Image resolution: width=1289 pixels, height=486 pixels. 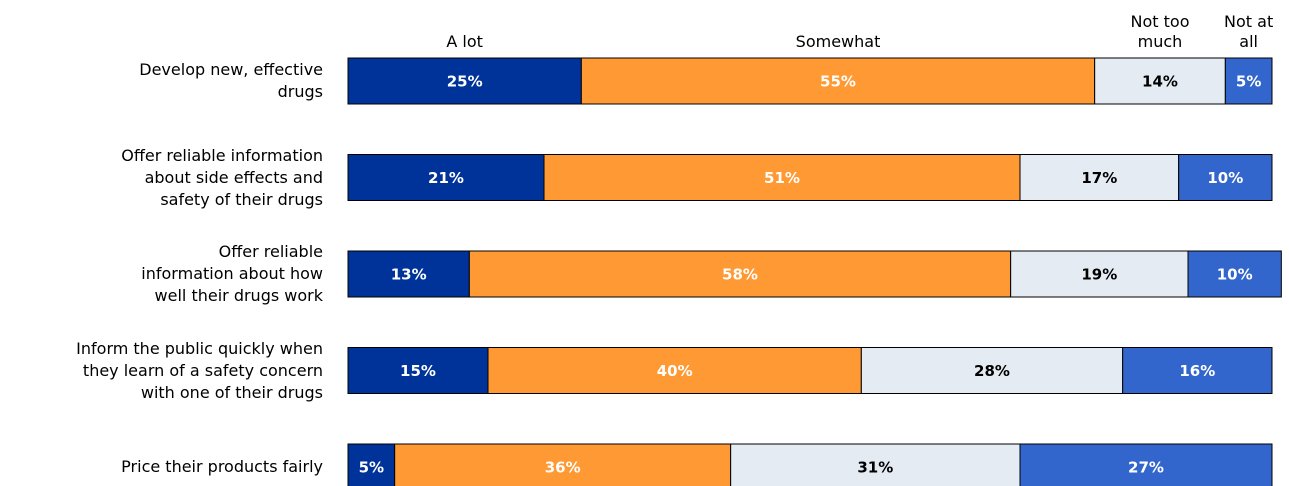 I want to click on value-label: 17%, so click(x=1099, y=178).